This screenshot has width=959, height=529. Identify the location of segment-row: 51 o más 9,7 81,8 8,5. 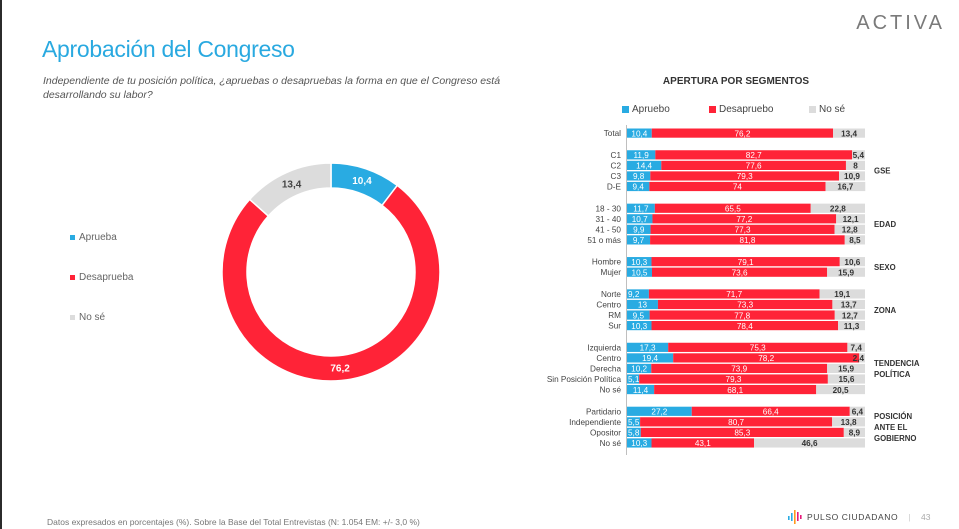
(726, 240).